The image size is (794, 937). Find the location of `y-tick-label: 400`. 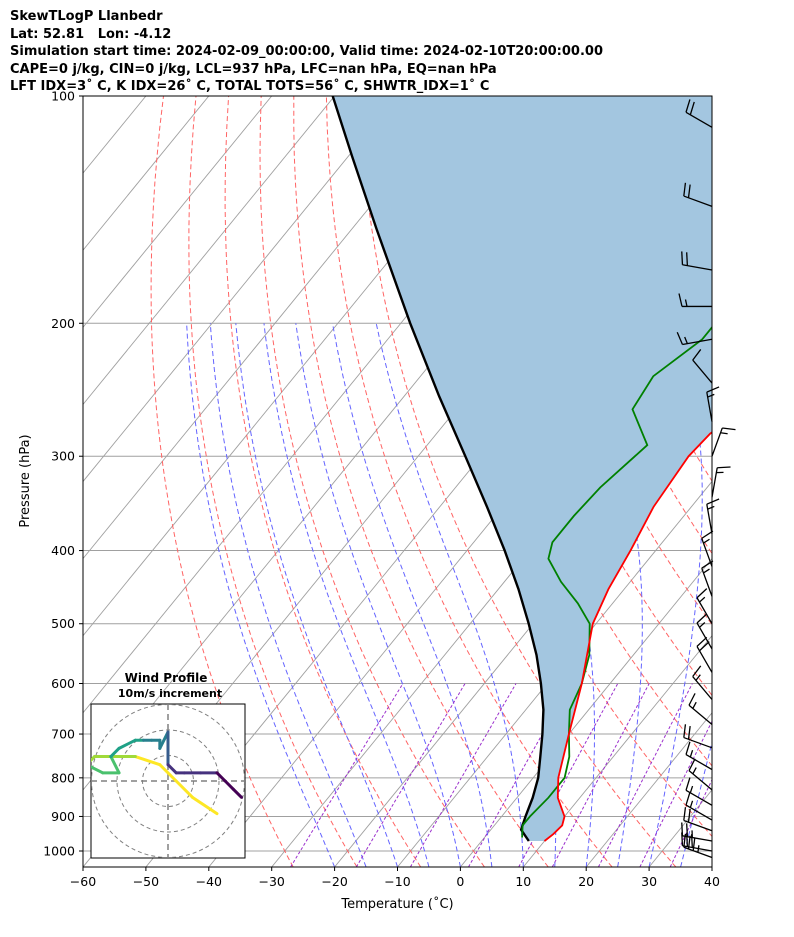

y-tick-label: 400 is located at coordinates (63, 550).